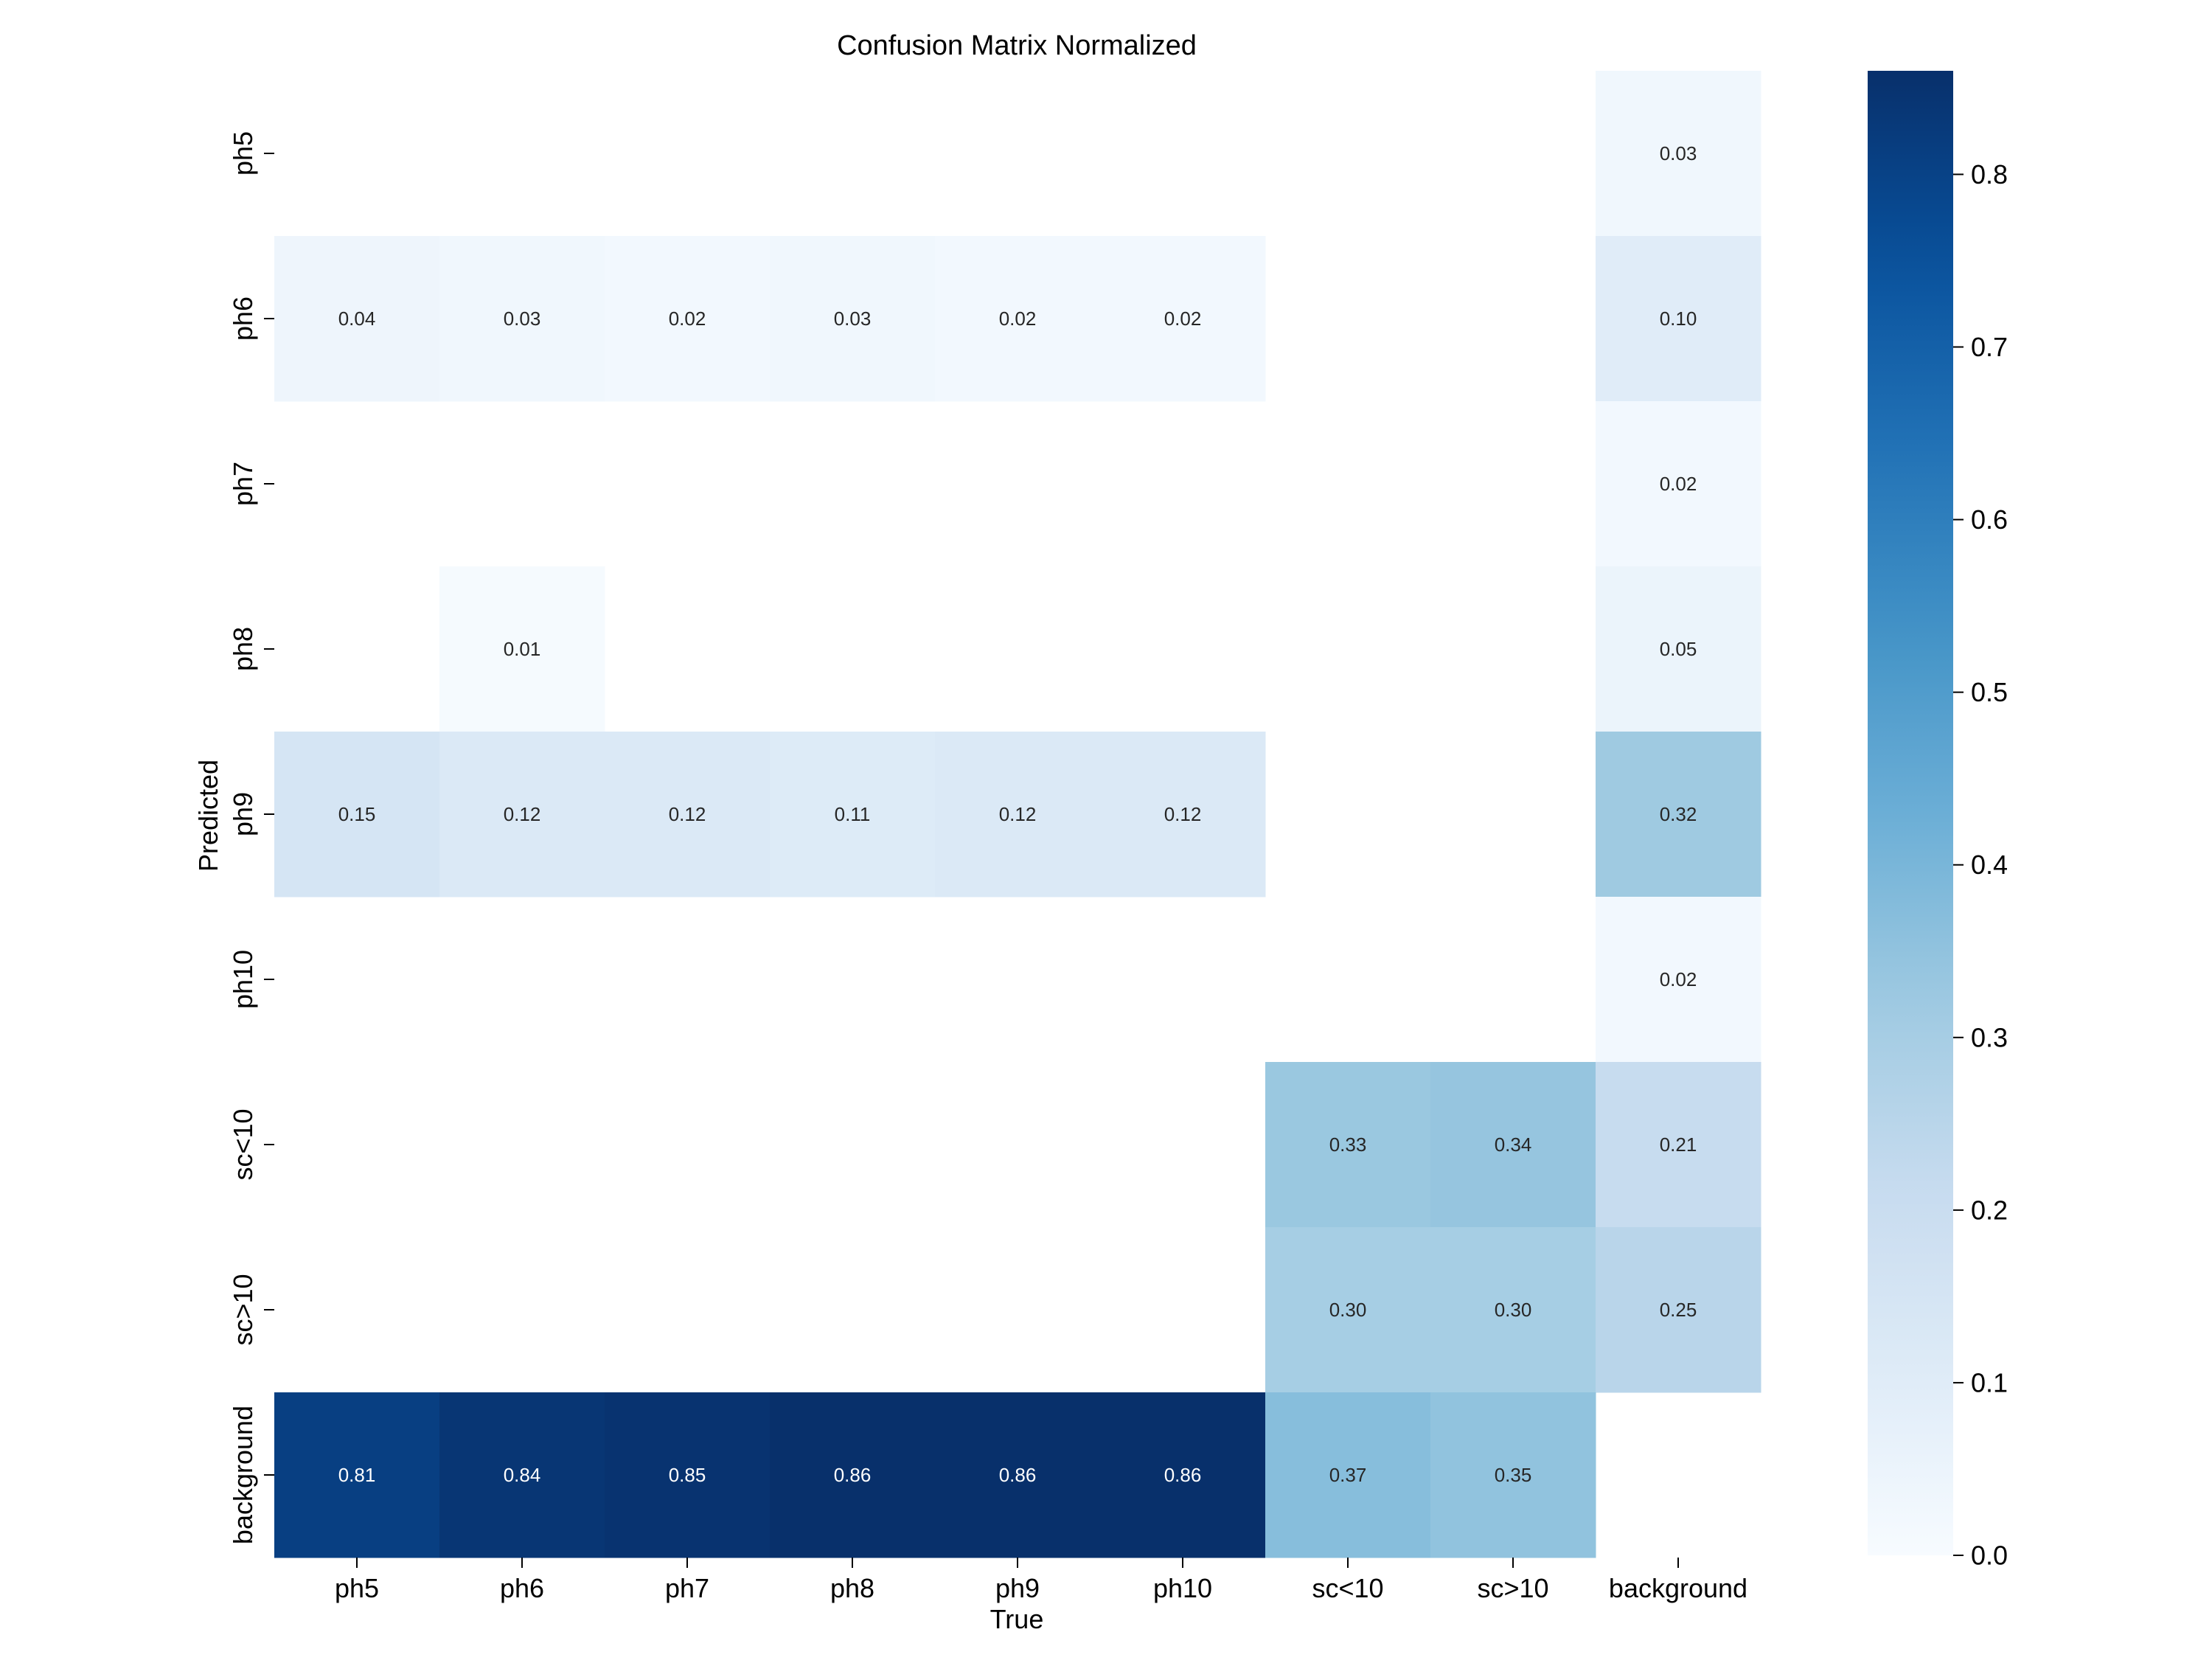  What do you see at coordinates (243, 1475) in the screenshot?
I see `y-tick-label: background` at bounding box center [243, 1475].